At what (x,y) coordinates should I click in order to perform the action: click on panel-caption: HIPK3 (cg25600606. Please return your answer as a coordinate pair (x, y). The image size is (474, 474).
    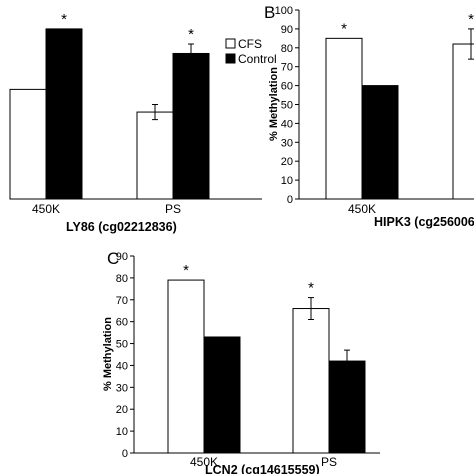
    Looking at the image, I should click on (424, 222).